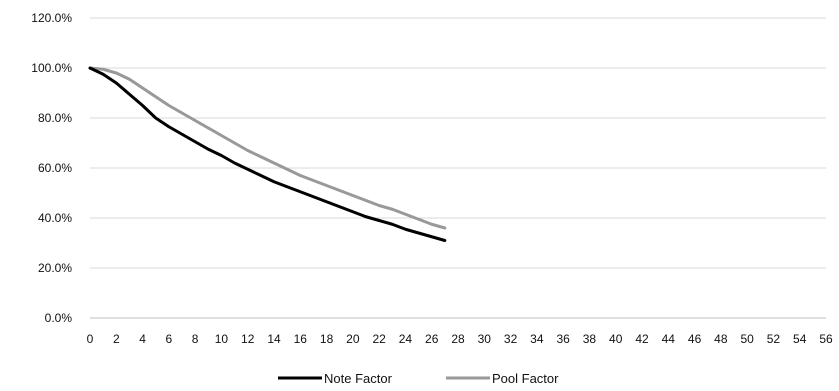 The image size is (839, 391). I want to click on x-tick-label: 6, so click(169, 339).